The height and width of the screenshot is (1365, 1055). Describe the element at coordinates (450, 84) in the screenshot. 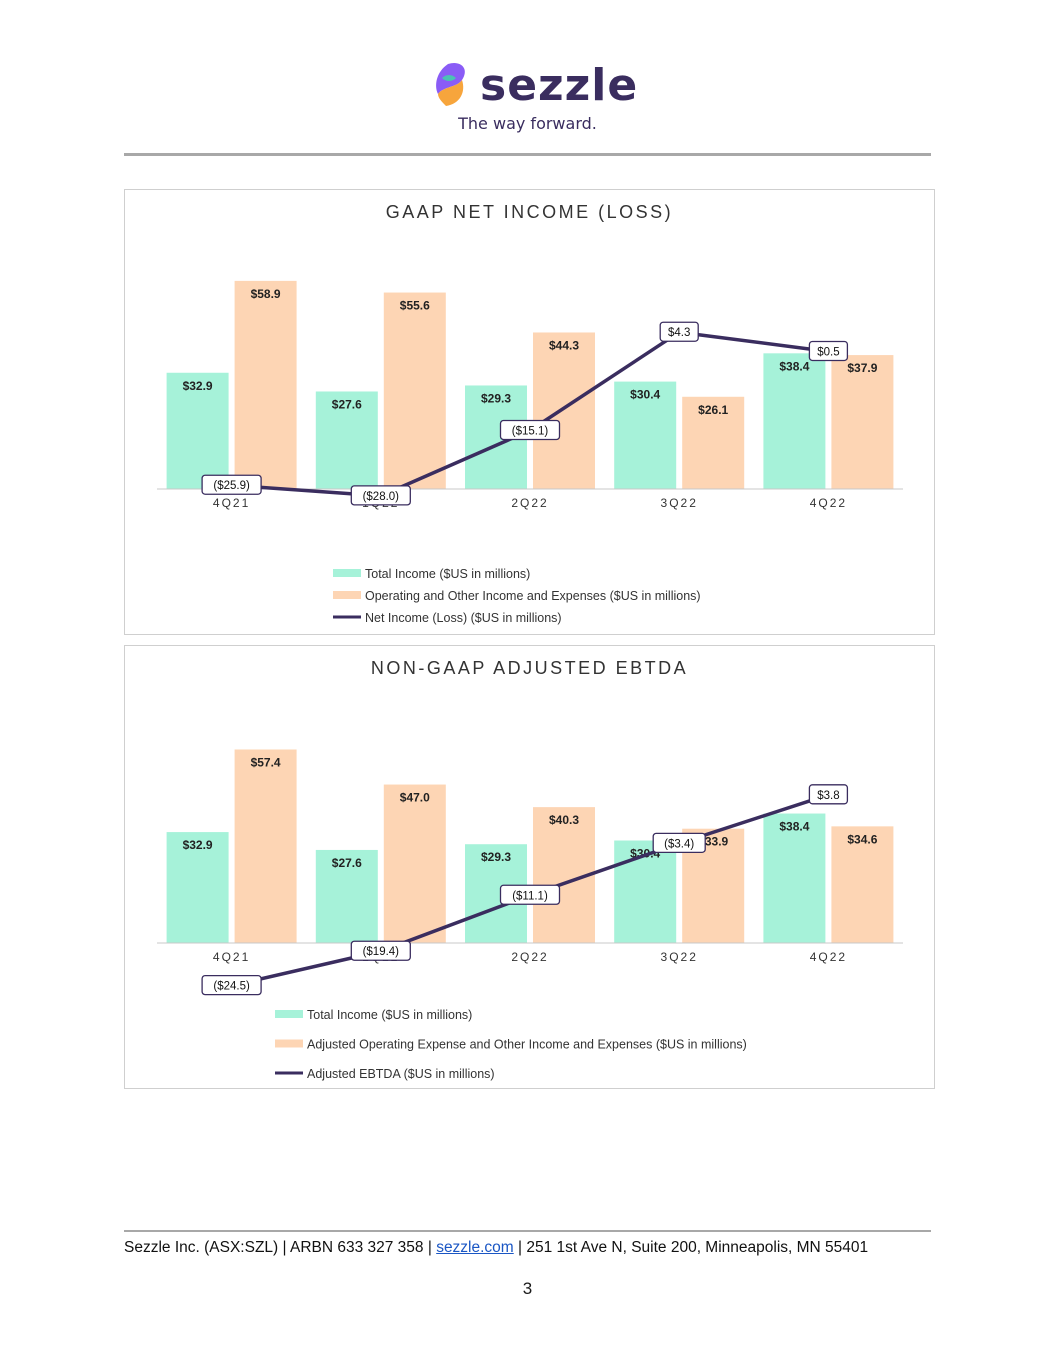

I see `sezzle-logo-icon` at that location.